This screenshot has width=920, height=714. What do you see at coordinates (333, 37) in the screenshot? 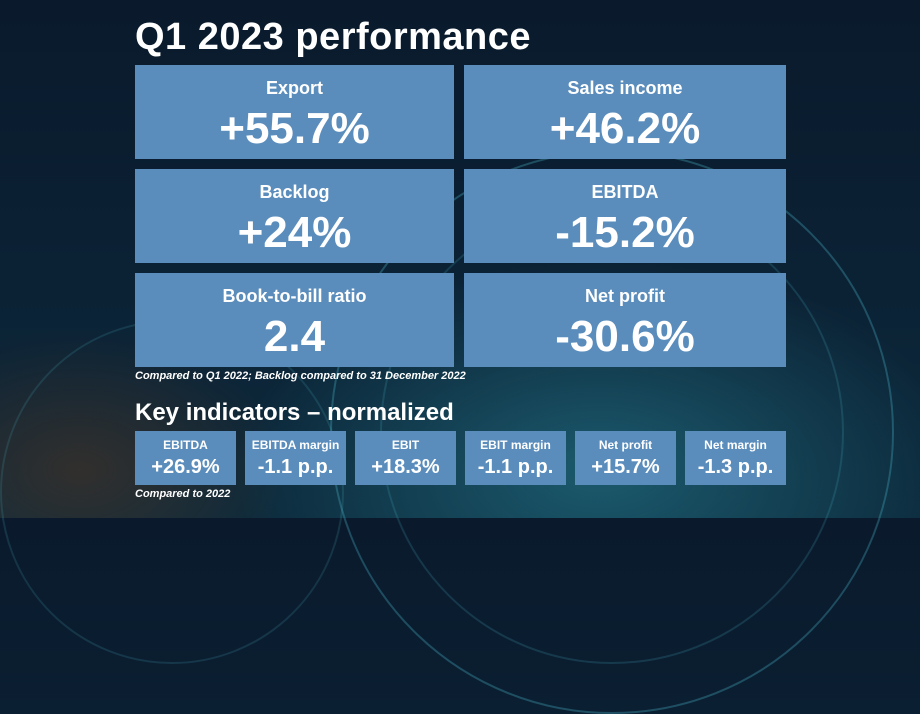
I see `page-title: Q1 2023 performance` at bounding box center [333, 37].